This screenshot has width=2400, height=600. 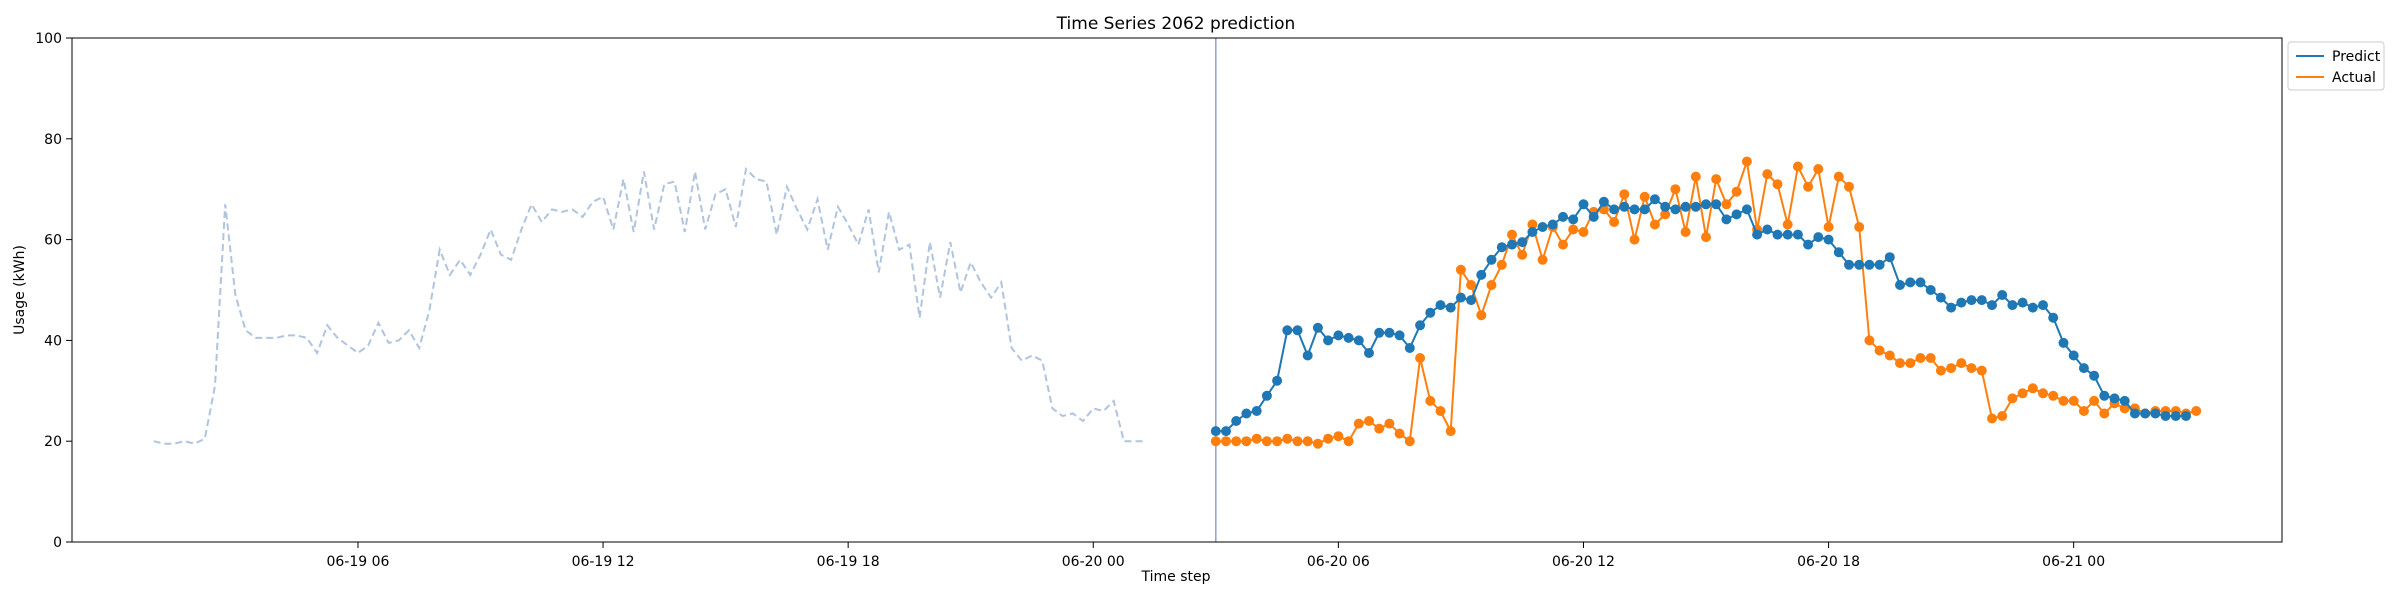 I want to click on legend-label: Actual, so click(x=2354, y=78).